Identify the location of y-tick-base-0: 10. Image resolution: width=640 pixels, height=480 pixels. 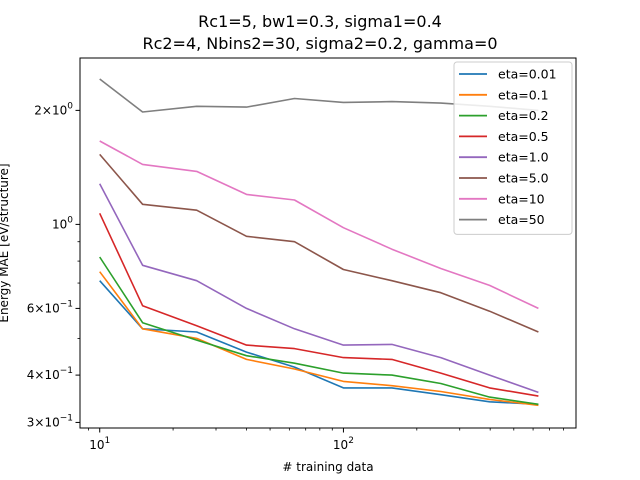
(51, 422).